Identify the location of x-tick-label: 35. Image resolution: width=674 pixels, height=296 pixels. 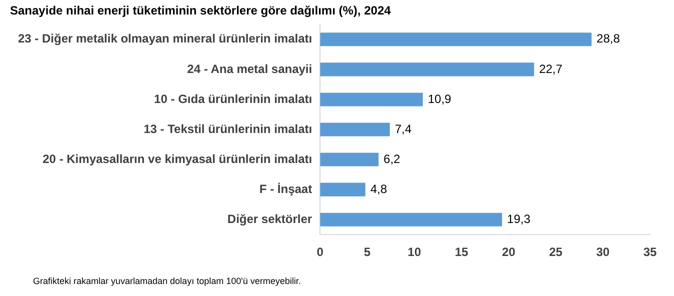
(650, 252).